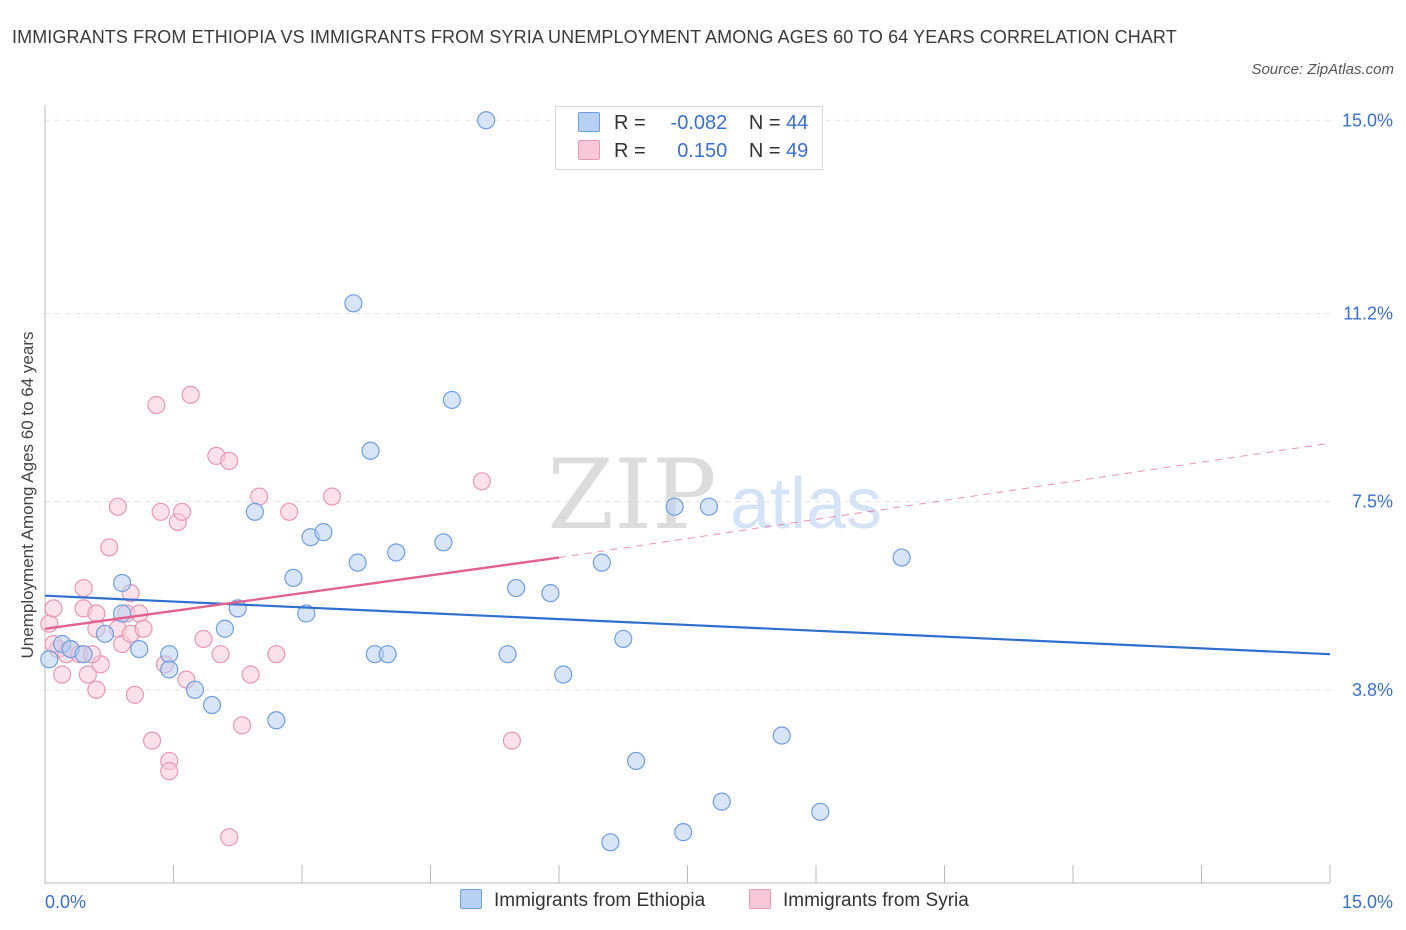 The image size is (1406, 930). I want to click on watermark: ZIP atlas, so click(714, 495).